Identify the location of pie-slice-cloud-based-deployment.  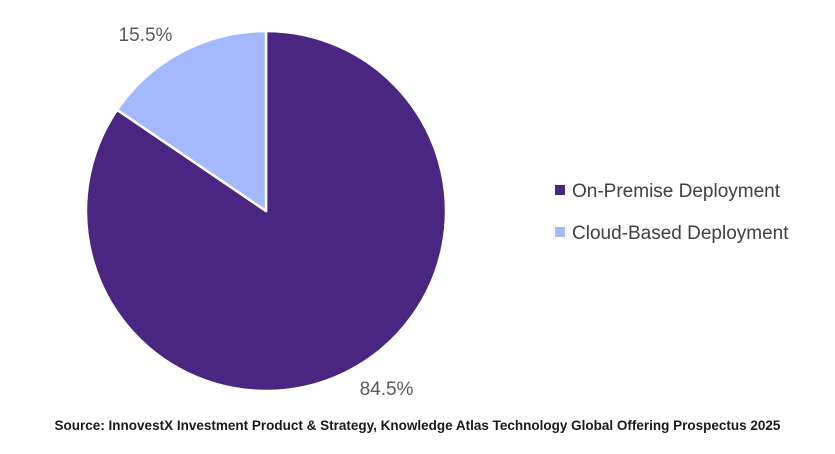
(191, 121).